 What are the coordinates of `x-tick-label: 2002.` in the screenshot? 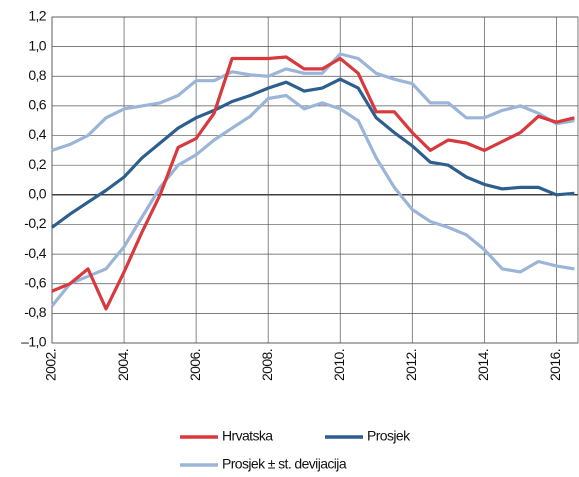 It's located at (51, 365).